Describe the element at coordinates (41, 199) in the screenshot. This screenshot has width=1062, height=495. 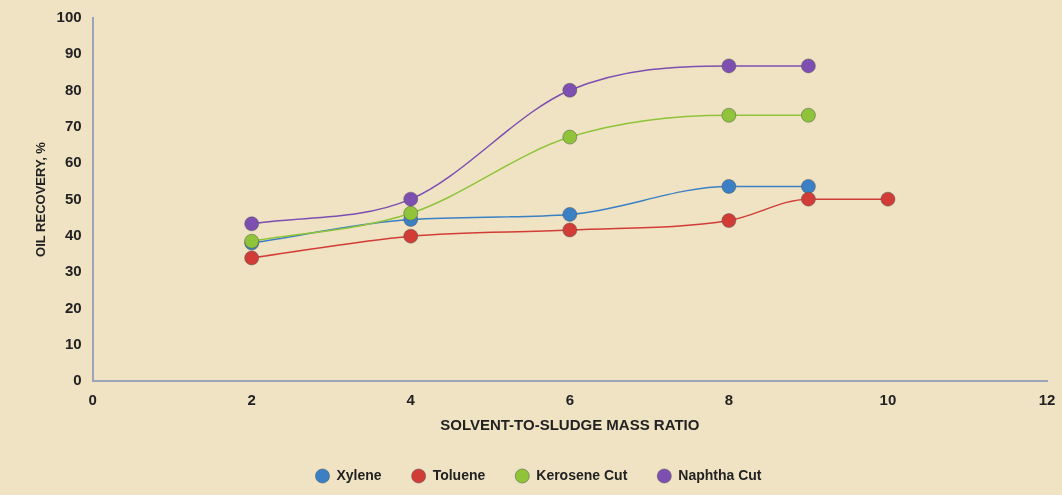
I see `y-axis-title: OIL RECOVERY, %` at that location.